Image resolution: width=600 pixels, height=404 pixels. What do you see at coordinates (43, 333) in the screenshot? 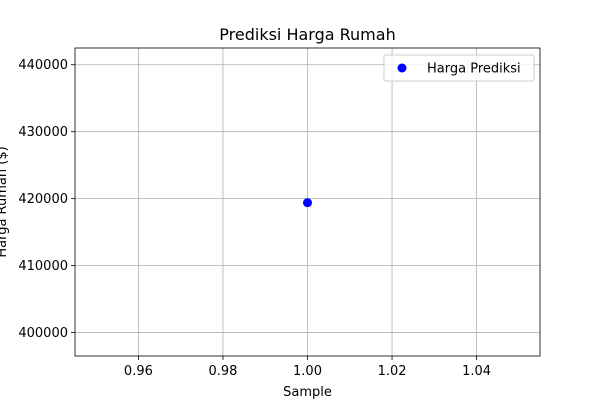
I see `y-tick-label: 400000` at bounding box center [43, 333].